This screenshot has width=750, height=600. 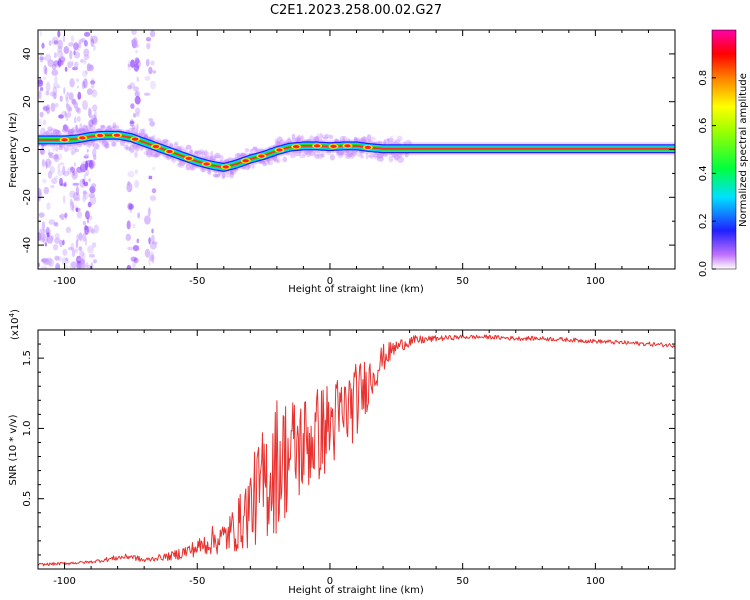 I want to click on y-tick-label: 1.5, so click(x=27, y=358).